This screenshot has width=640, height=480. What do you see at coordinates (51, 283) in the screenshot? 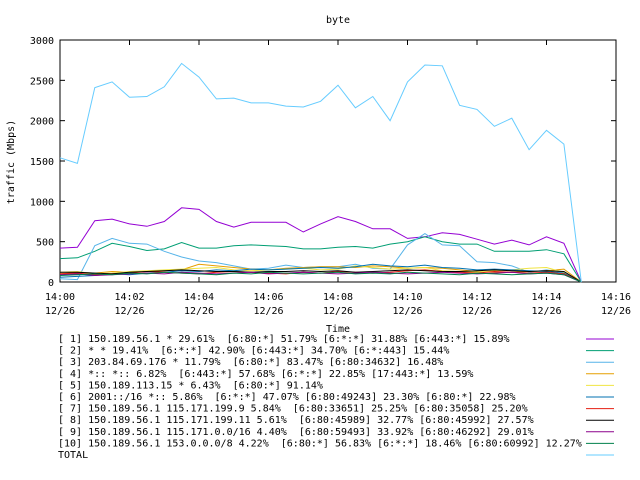
I see `y-tick-label: 0` at bounding box center [51, 283].